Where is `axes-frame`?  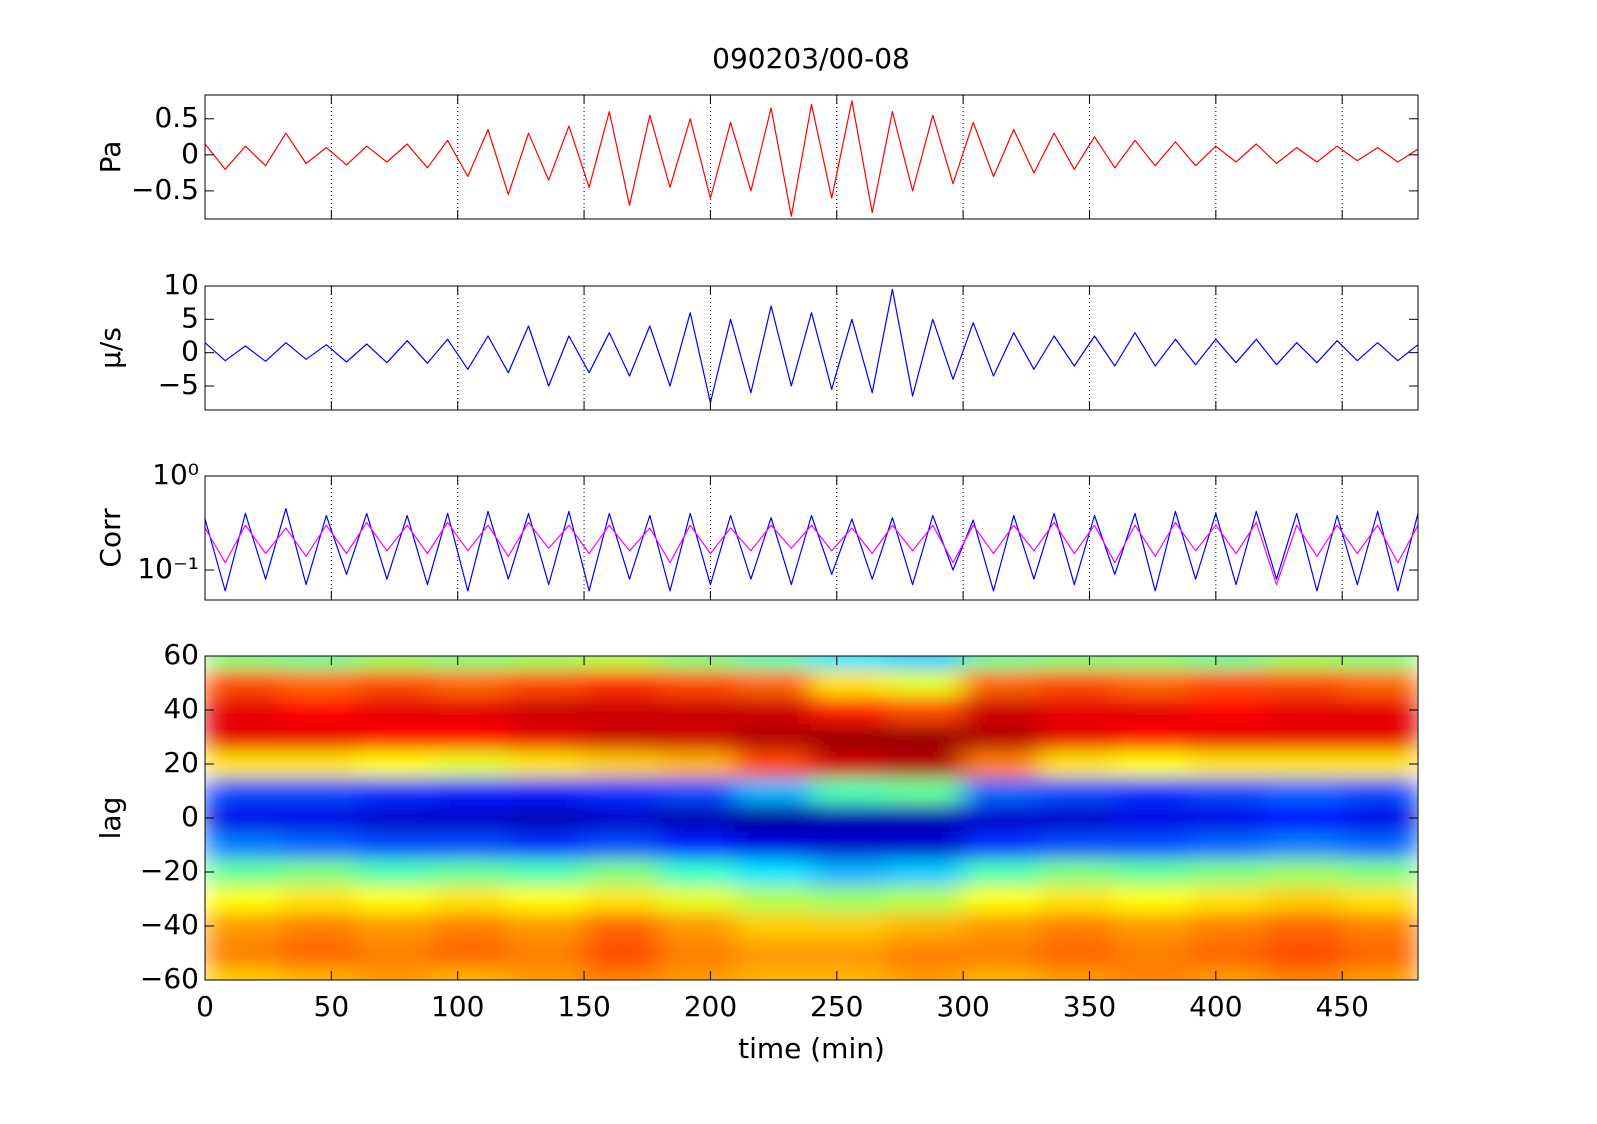
axes-frame is located at coordinates (811, 538).